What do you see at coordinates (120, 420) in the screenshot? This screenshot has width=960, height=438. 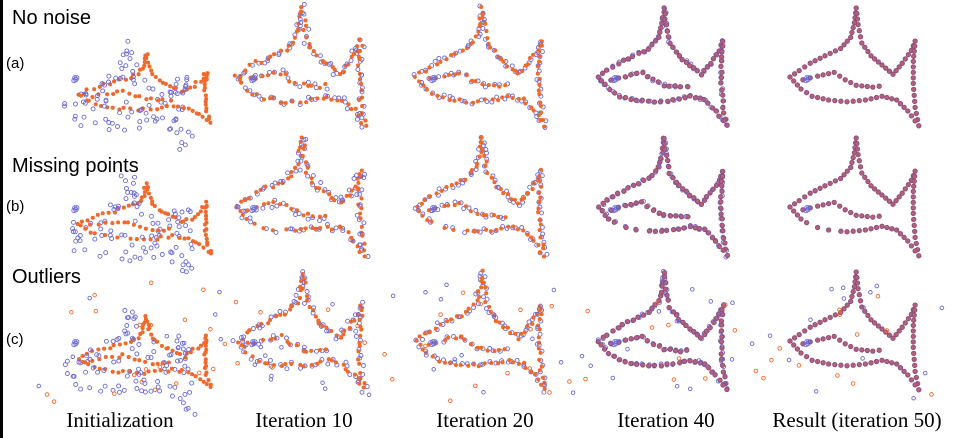 I see `column-label-initialization: Initialization` at bounding box center [120, 420].